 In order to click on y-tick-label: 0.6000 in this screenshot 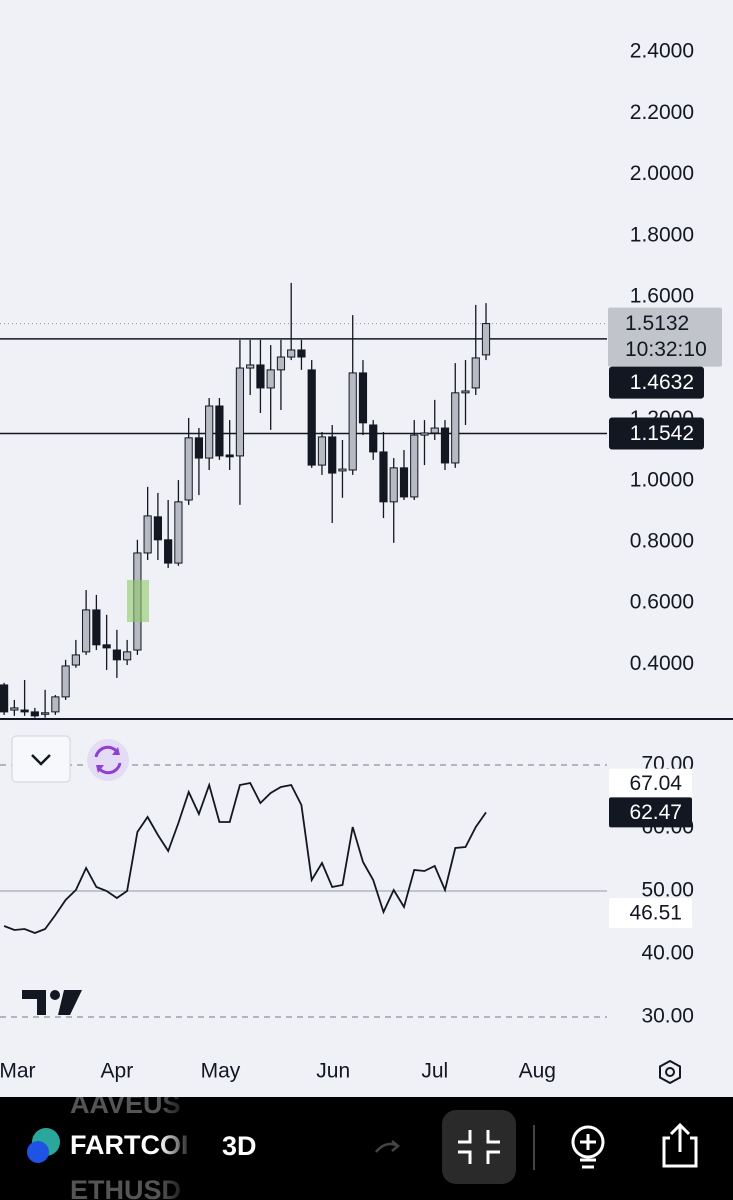, I will do `click(662, 602)`.